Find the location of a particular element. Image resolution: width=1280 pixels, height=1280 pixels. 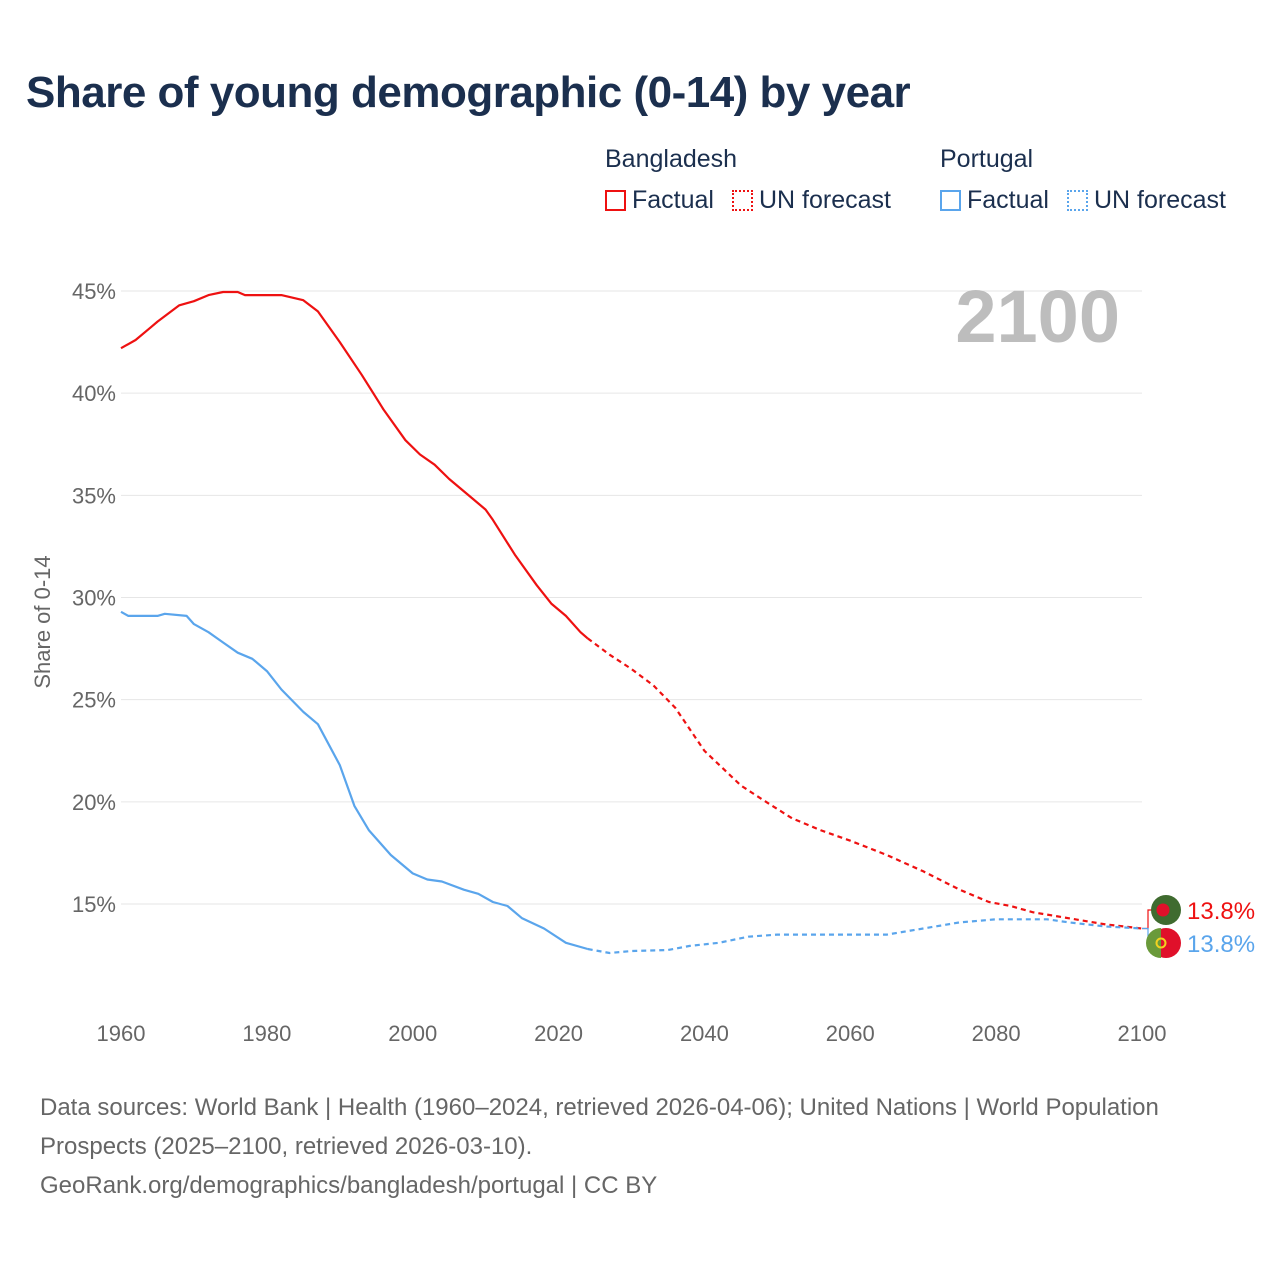

legend-group-portugal: Portugal is located at coordinates (987, 159).